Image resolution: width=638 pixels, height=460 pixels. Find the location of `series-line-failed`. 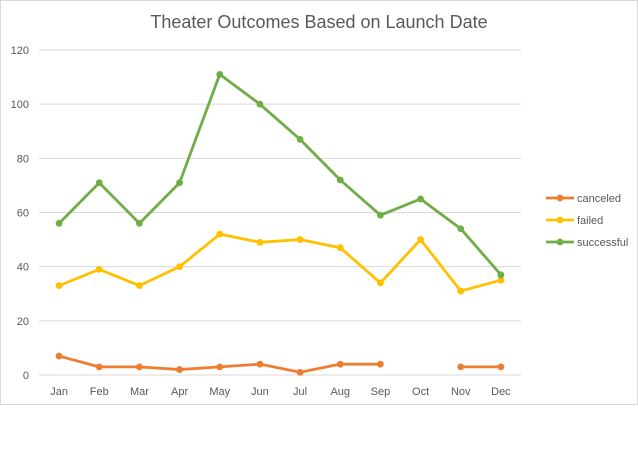

series-line-failed is located at coordinates (280, 262).